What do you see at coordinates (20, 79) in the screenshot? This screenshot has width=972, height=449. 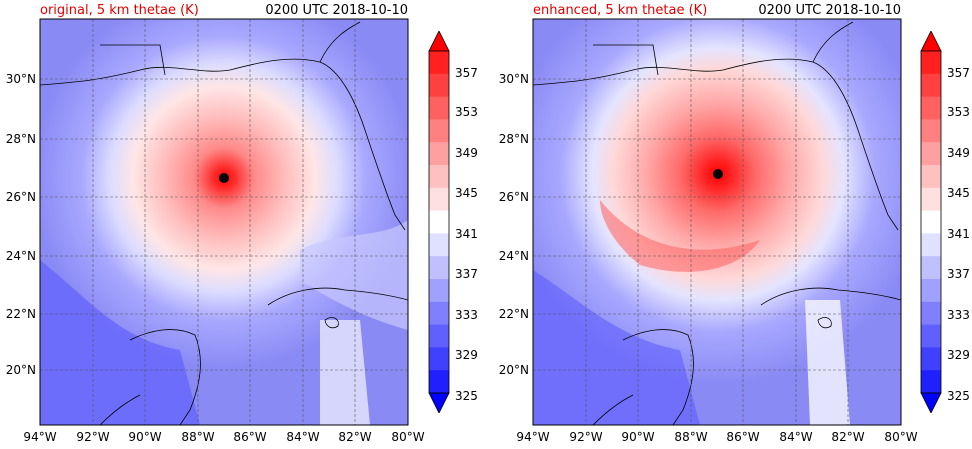 I see `left-ytick-30N: 30°N` at bounding box center [20, 79].